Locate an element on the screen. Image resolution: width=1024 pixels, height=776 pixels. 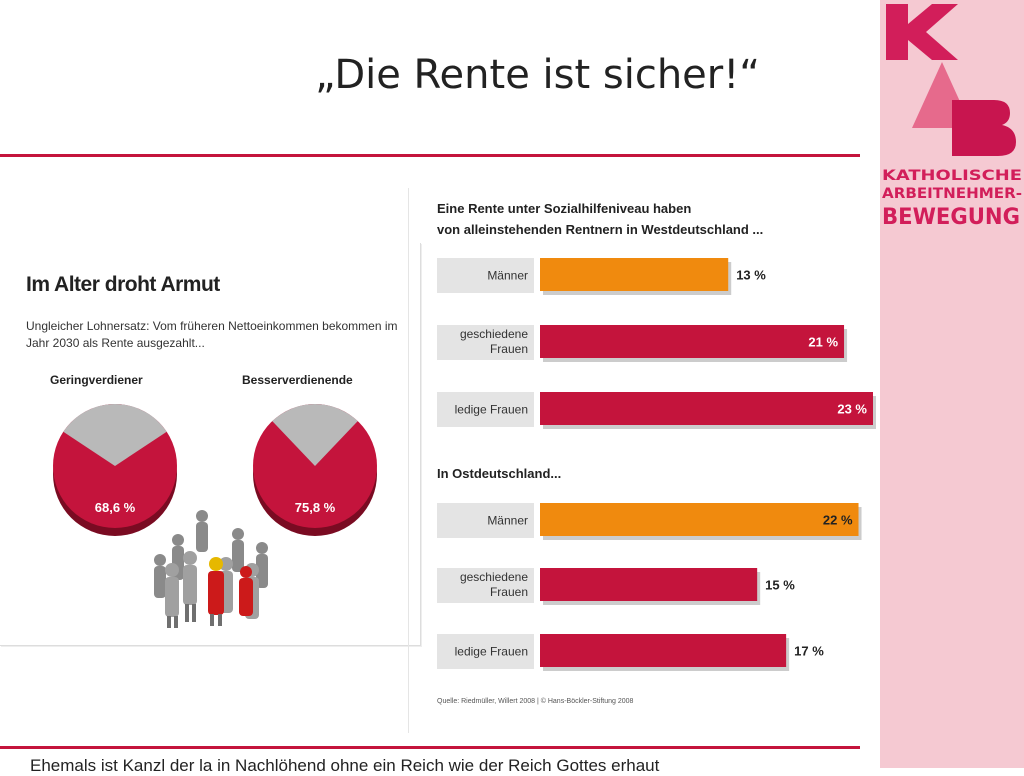
bar-value-label: 22 % is located at coordinates (838, 520).